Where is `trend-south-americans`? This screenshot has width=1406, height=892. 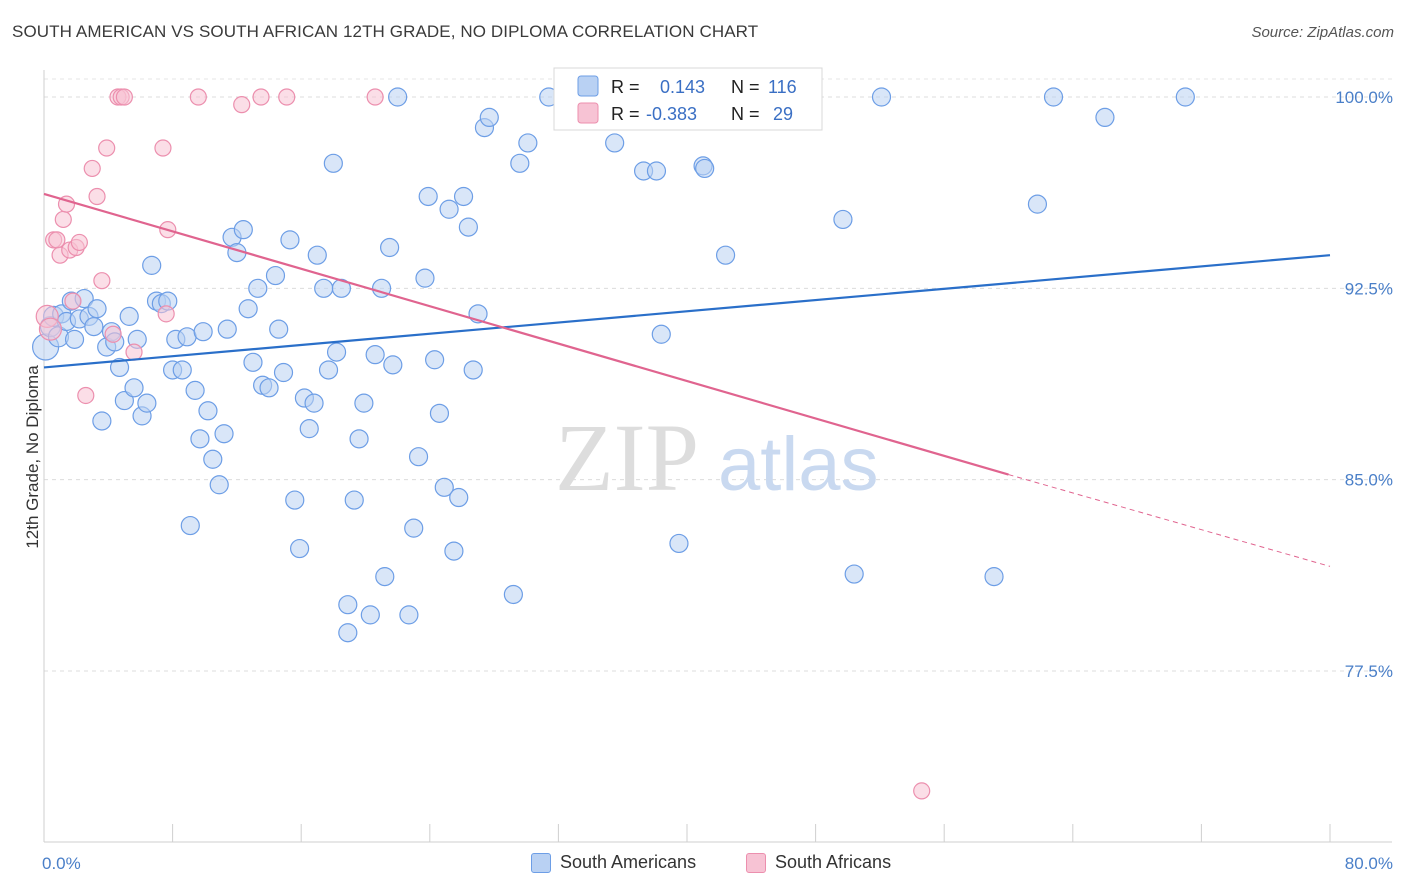 trend-south-americans is located at coordinates (687, 311).